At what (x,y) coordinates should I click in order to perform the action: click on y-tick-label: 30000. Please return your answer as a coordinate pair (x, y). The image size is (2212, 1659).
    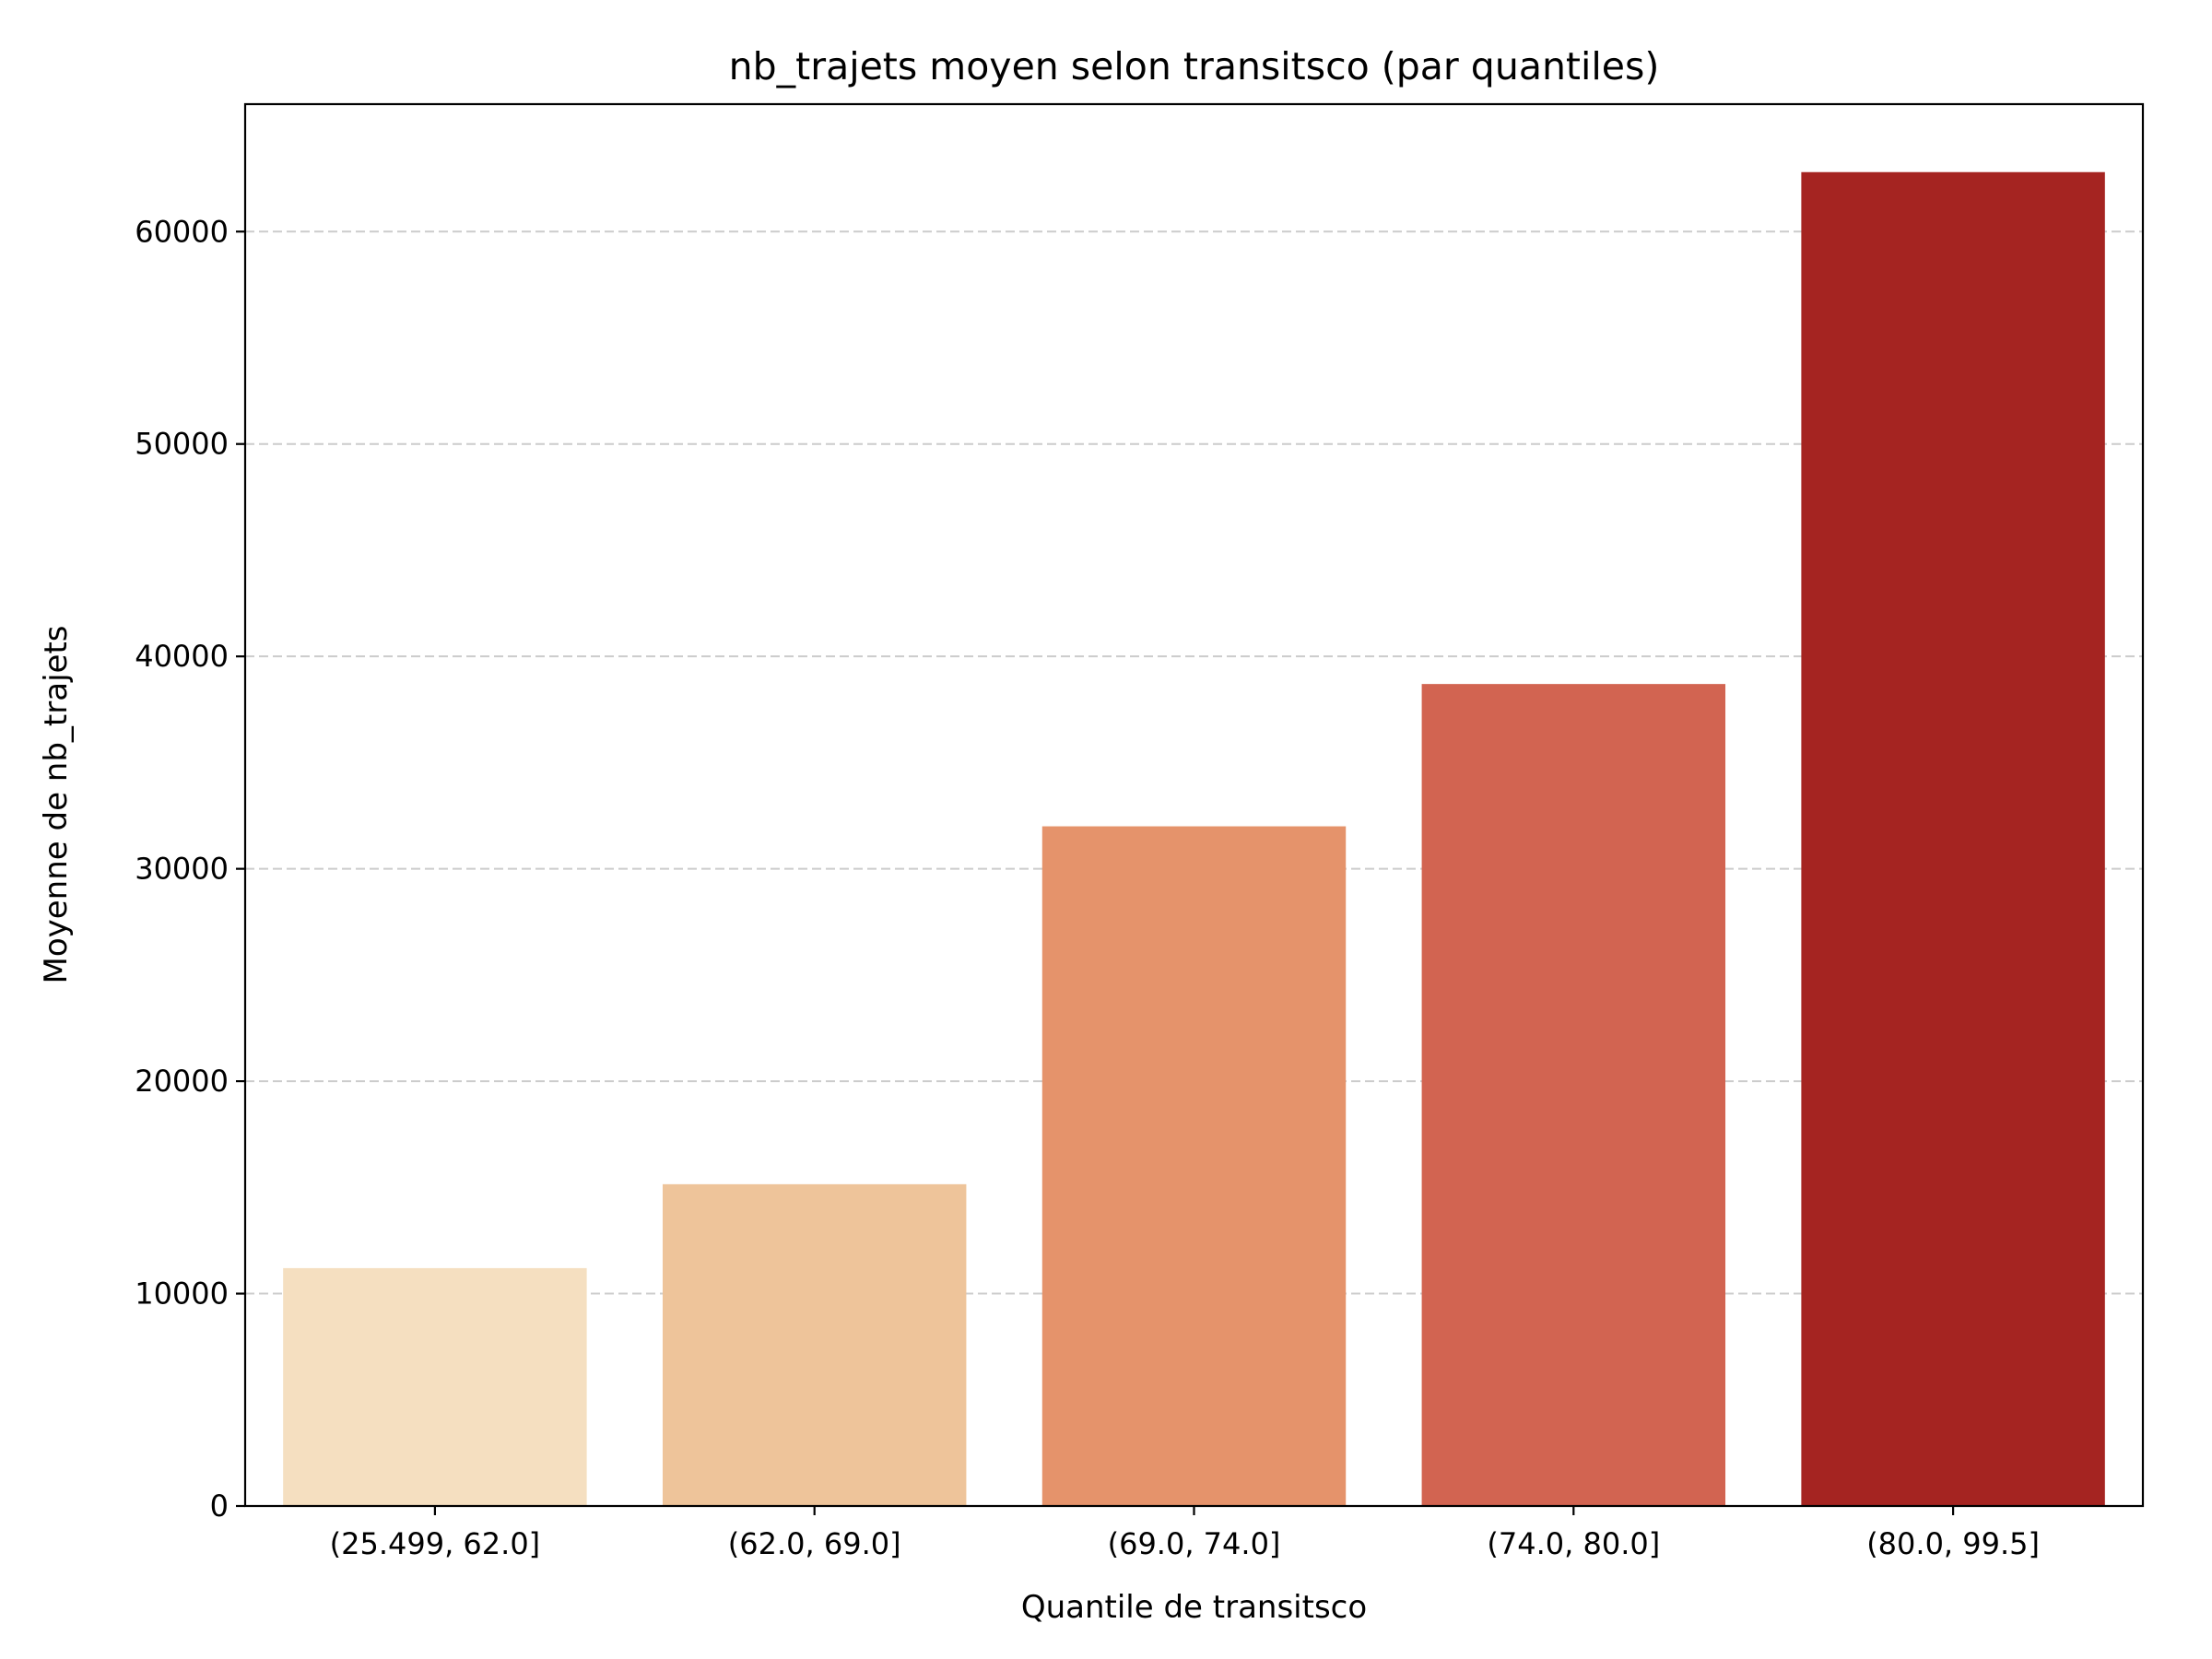
    Looking at the image, I should click on (182, 869).